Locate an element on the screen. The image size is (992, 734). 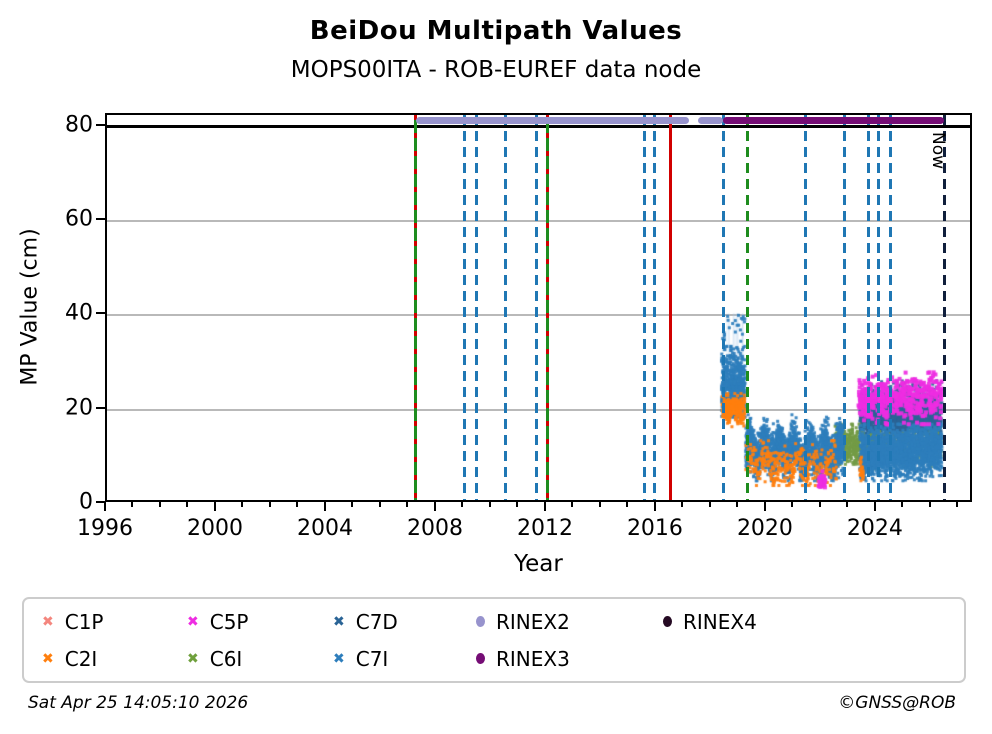
now-label: Now is located at coordinates (938, 151).